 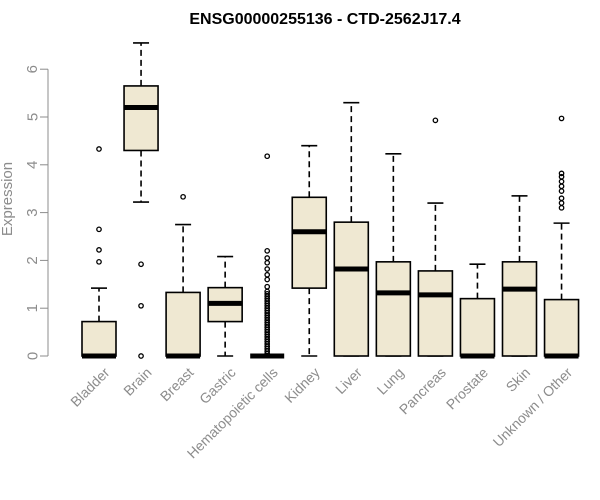 What do you see at coordinates (177, 384) in the screenshot?
I see `x-tick-label: Breast` at bounding box center [177, 384].